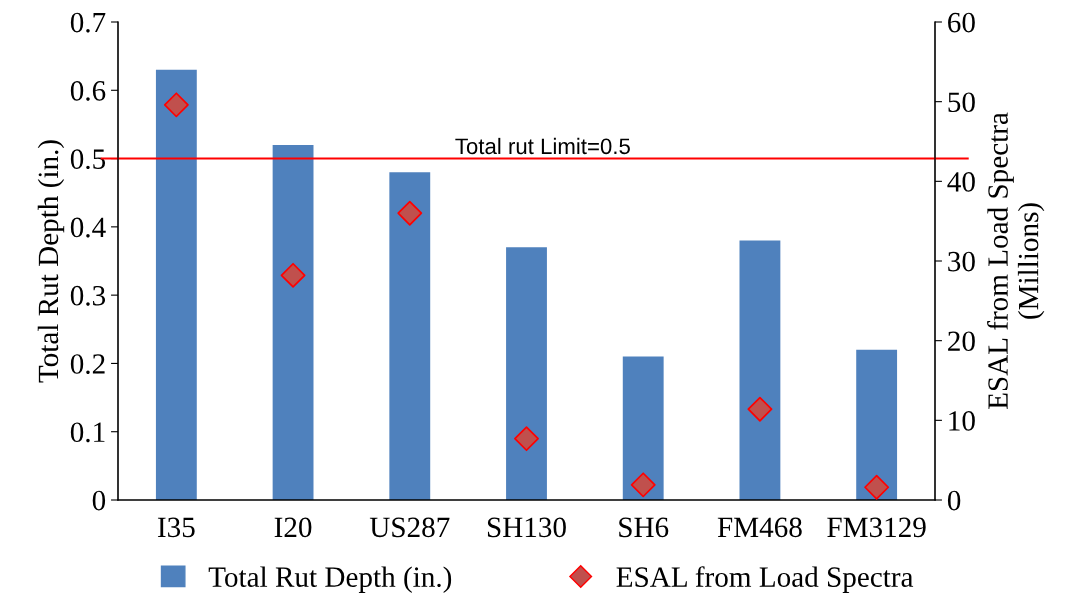  What do you see at coordinates (88, 159) in the screenshot?
I see `y-tick-label: 0.5` at bounding box center [88, 159].